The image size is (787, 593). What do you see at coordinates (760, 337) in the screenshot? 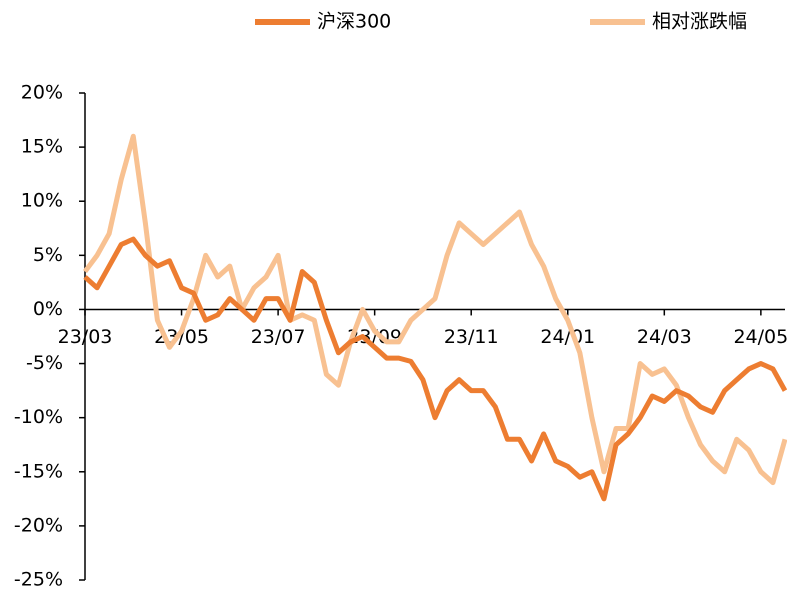
I see `x-tick-label: 24/05` at bounding box center [760, 337].